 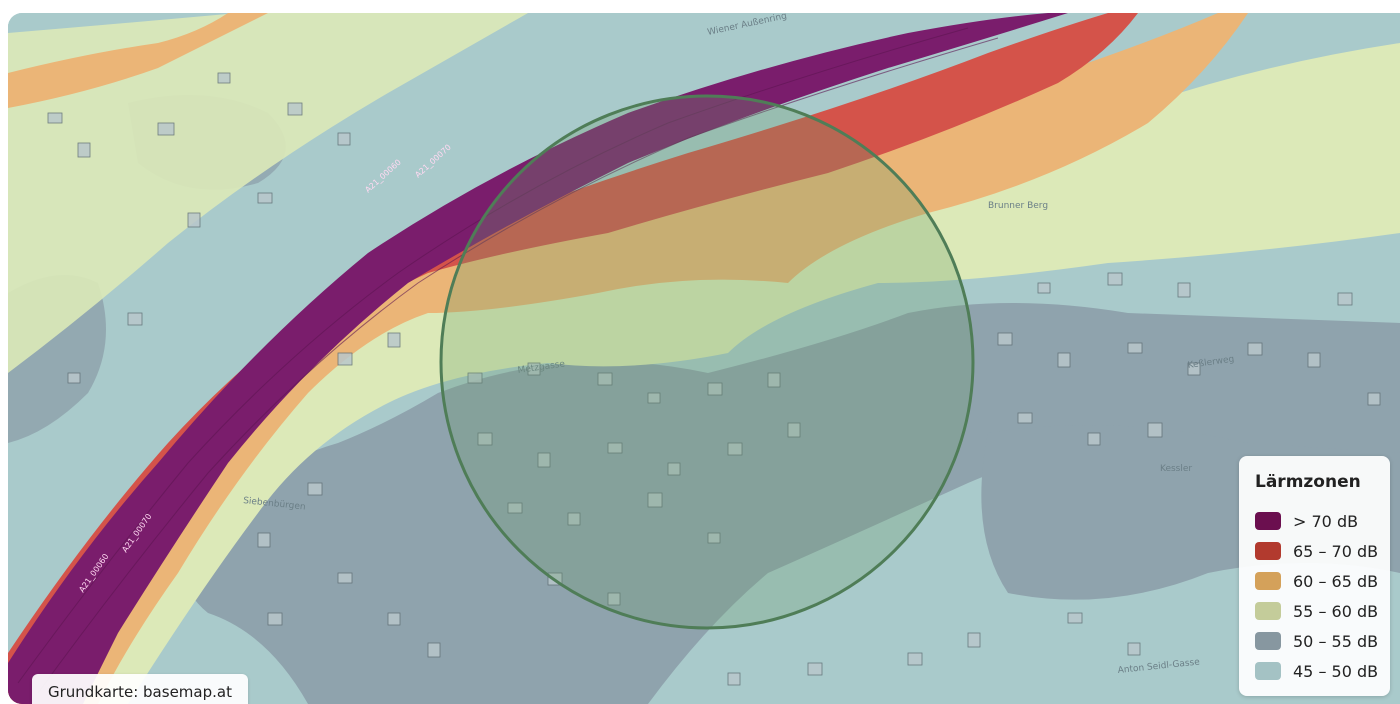 I want to click on legend-item: 55 – 60 dB, so click(x=1322, y=611).